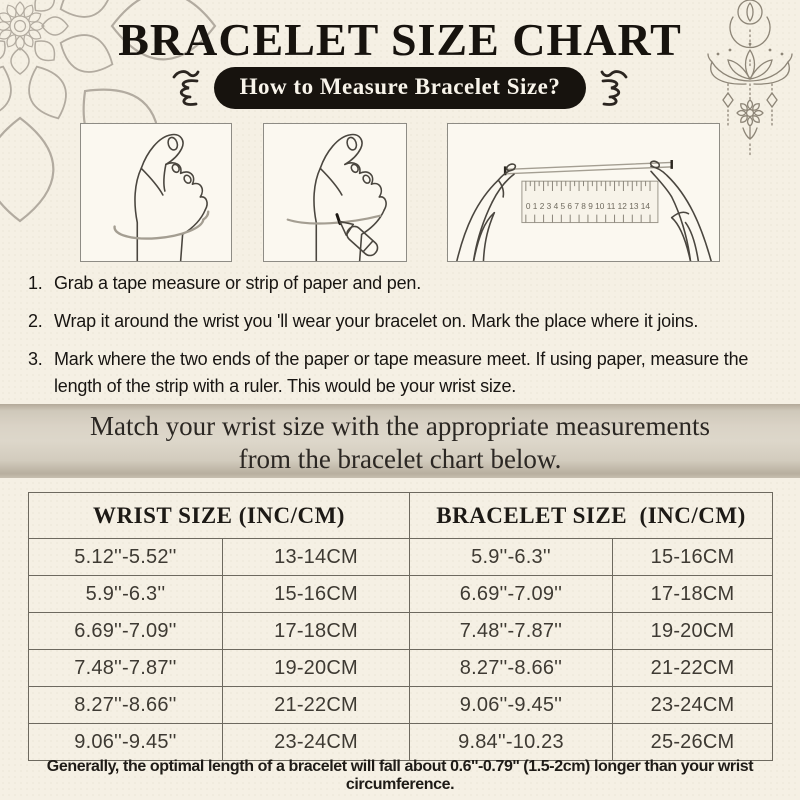 This screenshot has height=800, width=800. What do you see at coordinates (316, 668) in the screenshot?
I see `wrist-cm-cell: 19-20CM` at bounding box center [316, 668].